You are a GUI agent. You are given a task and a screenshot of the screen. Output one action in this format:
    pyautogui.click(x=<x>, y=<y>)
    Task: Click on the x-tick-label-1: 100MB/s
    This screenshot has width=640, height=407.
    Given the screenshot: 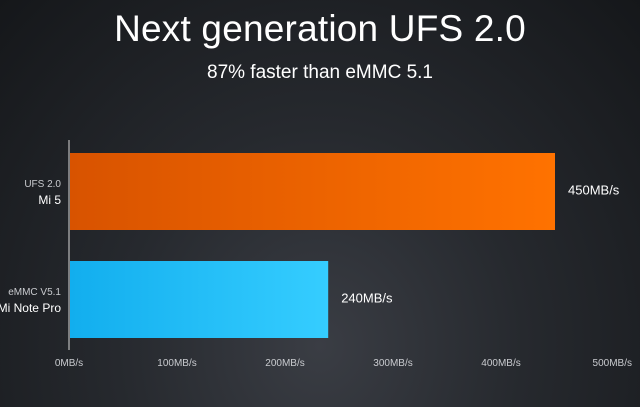 What is the action you would take?
    pyautogui.click(x=176, y=363)
    